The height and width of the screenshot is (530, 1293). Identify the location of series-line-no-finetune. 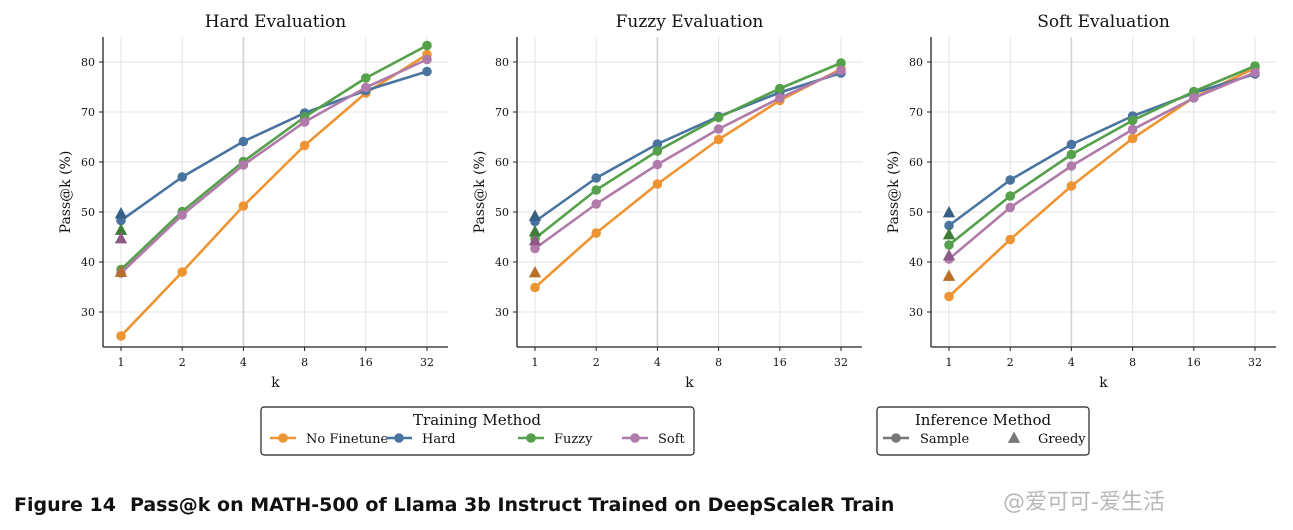
(274, 195).